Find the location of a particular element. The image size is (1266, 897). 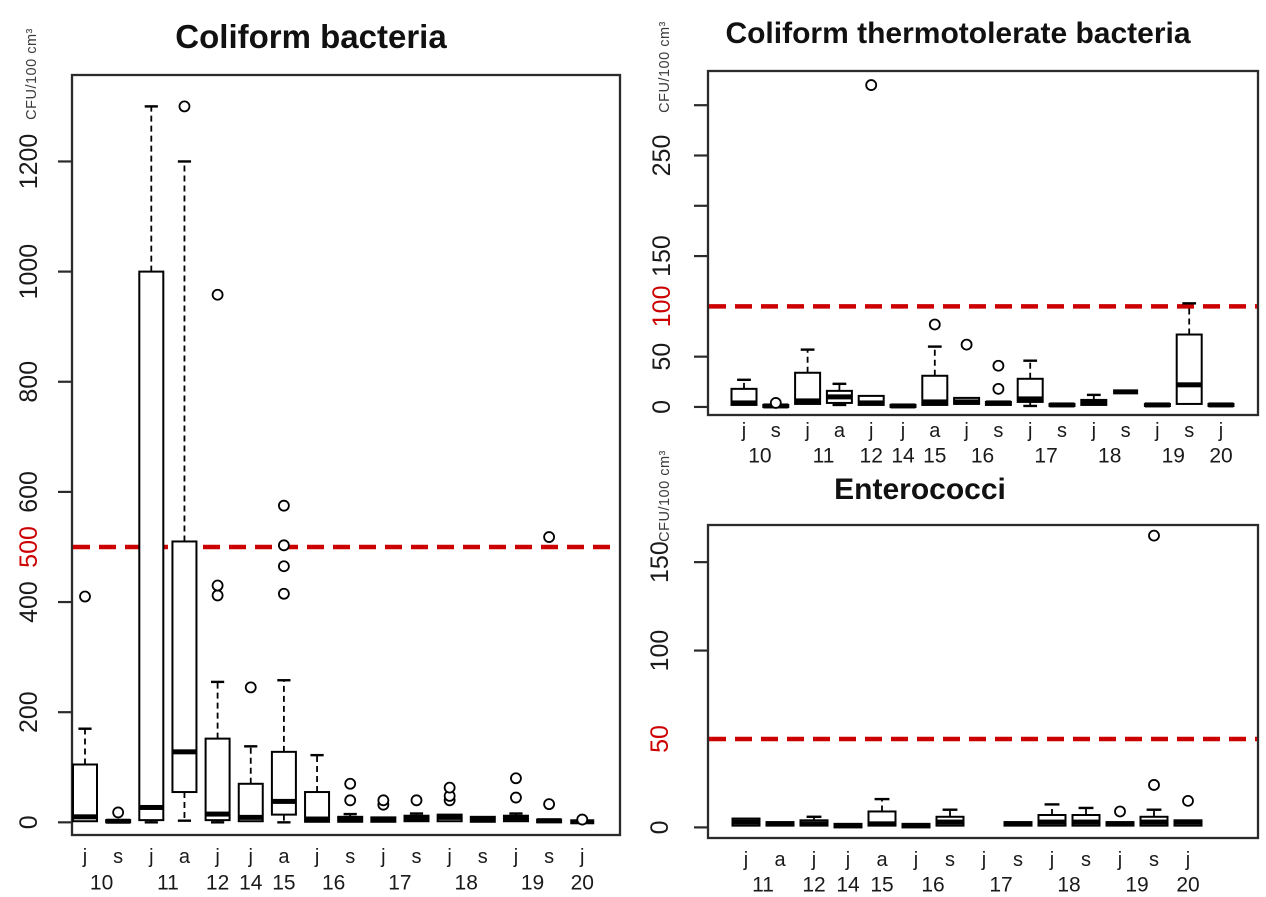

boxplot-j14 is located at coordinates (903, 406).